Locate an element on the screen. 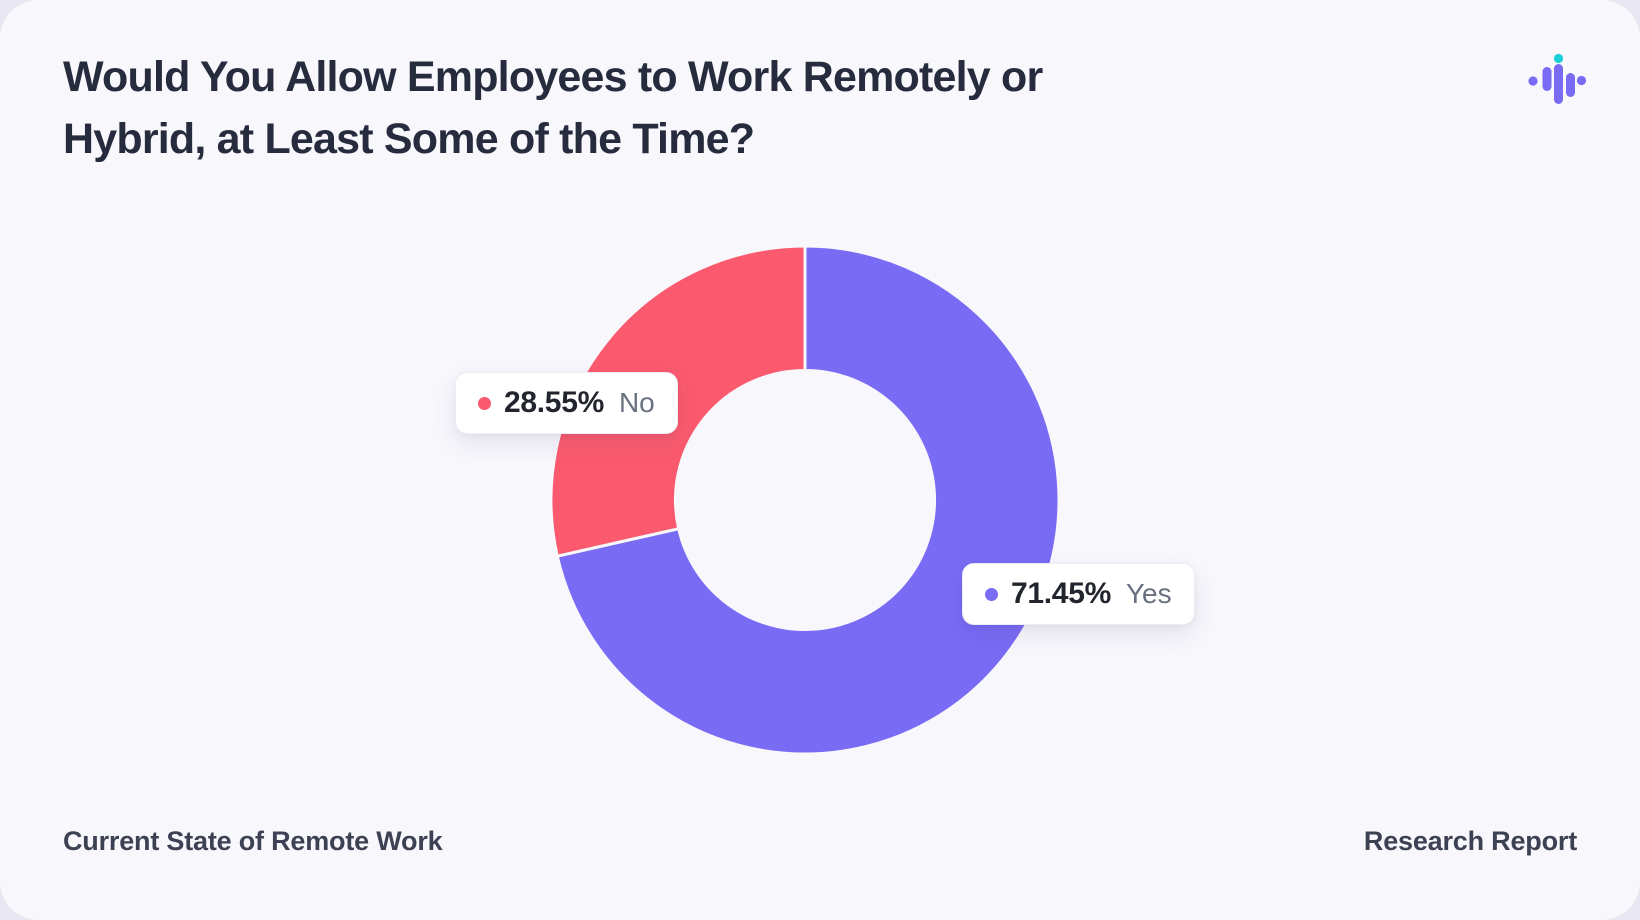 This screenshot has width=1640, height=920. callout-label-no: 28.55% No is located at coordinates (566, 403).